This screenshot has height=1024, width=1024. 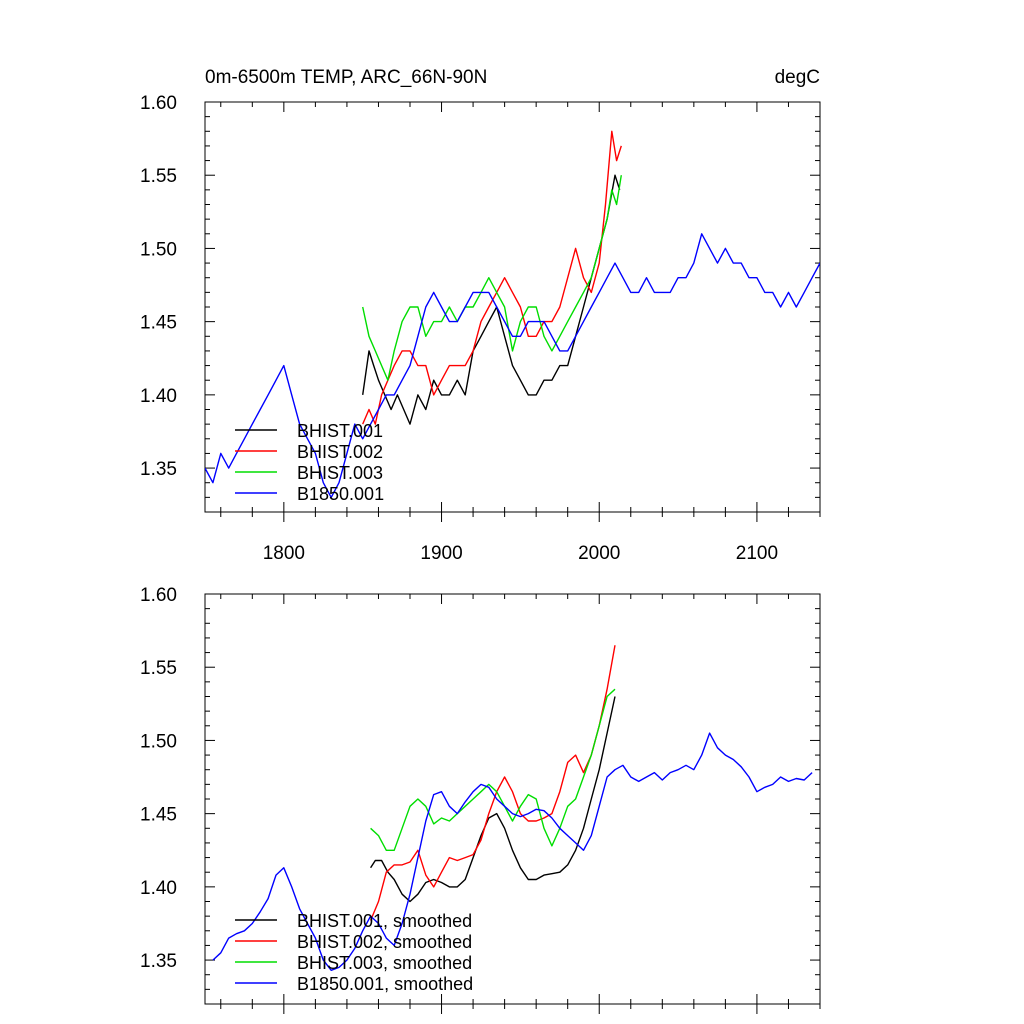 I want to click on x-tick-label: 2100, so click(x=757, y=553).